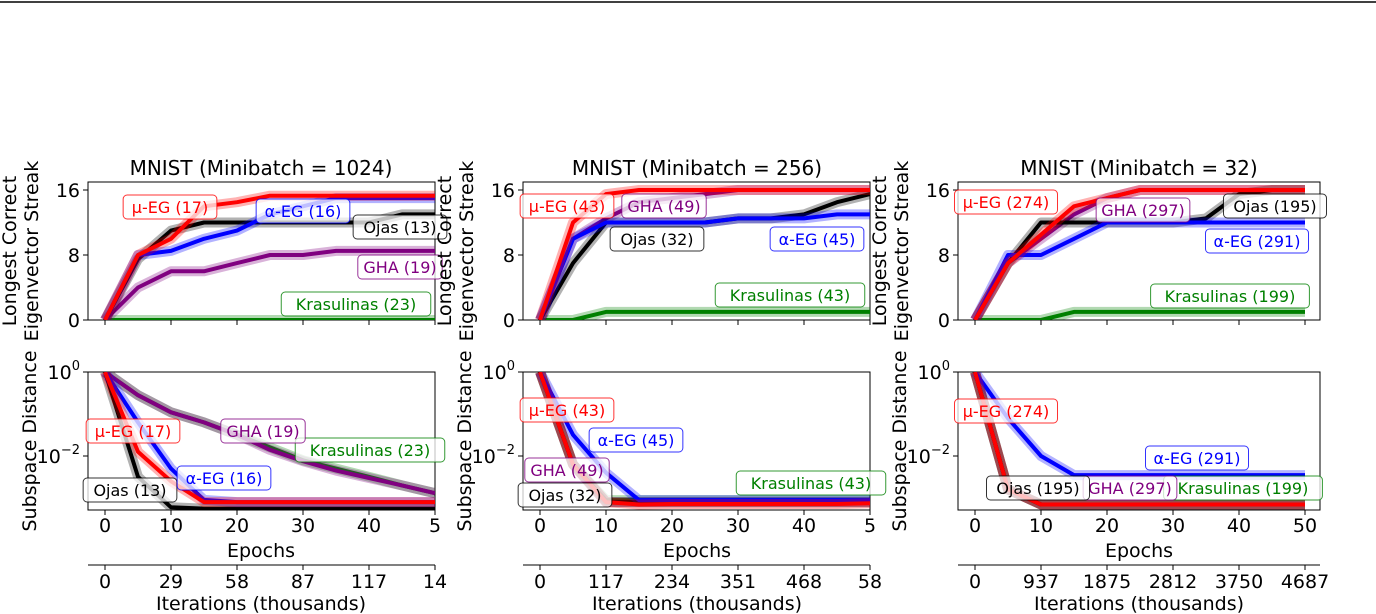 This screenshot has height=614, width=1376. Describe the element at coordinates (261, 603) in the screenshot. I see `secondary-x-axis-label: Iterations (thousands)` at that location.